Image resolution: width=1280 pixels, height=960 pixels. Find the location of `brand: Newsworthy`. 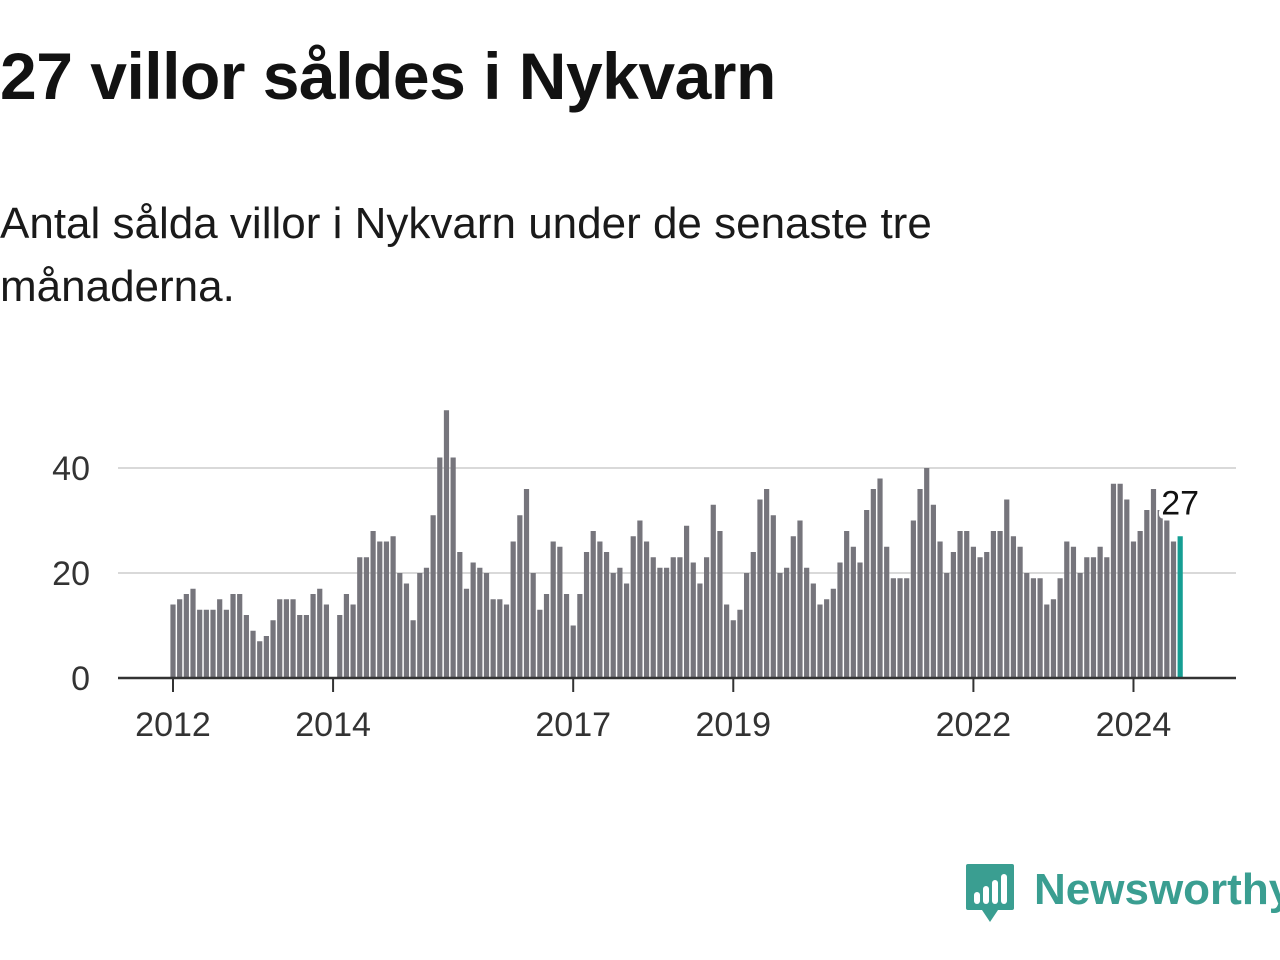

brand: Newsworthy is located at coordinates (1122, 894).